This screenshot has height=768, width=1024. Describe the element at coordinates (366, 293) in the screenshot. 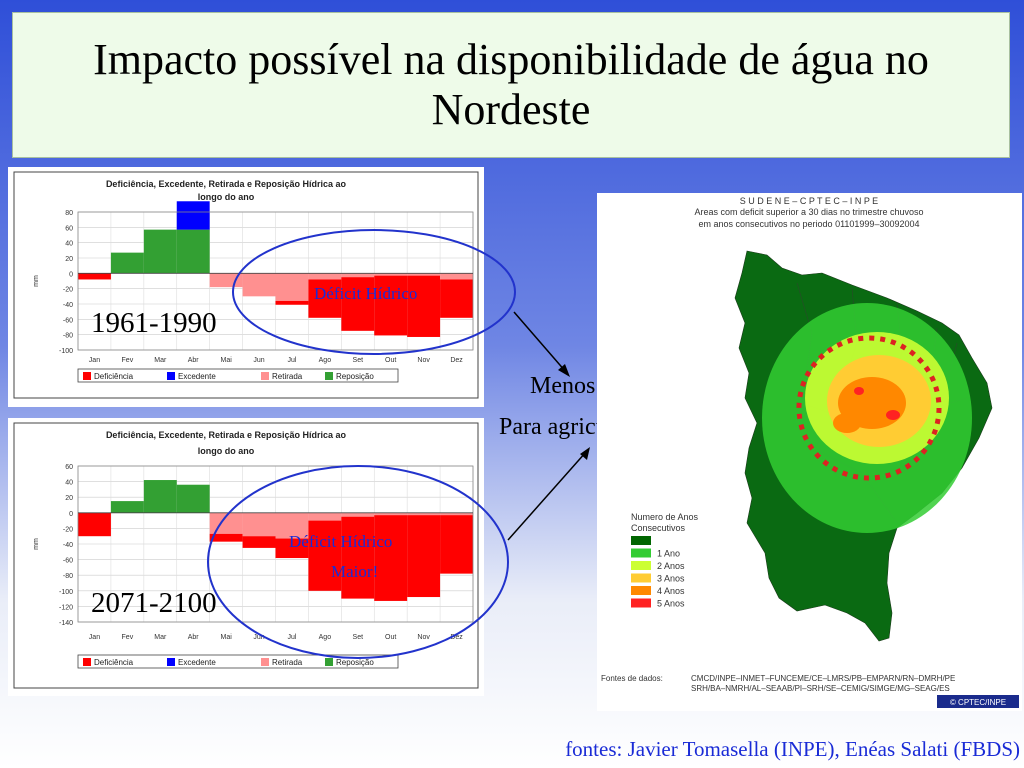

I see `deficit-label-top: Déficit Hídrico` at that location.